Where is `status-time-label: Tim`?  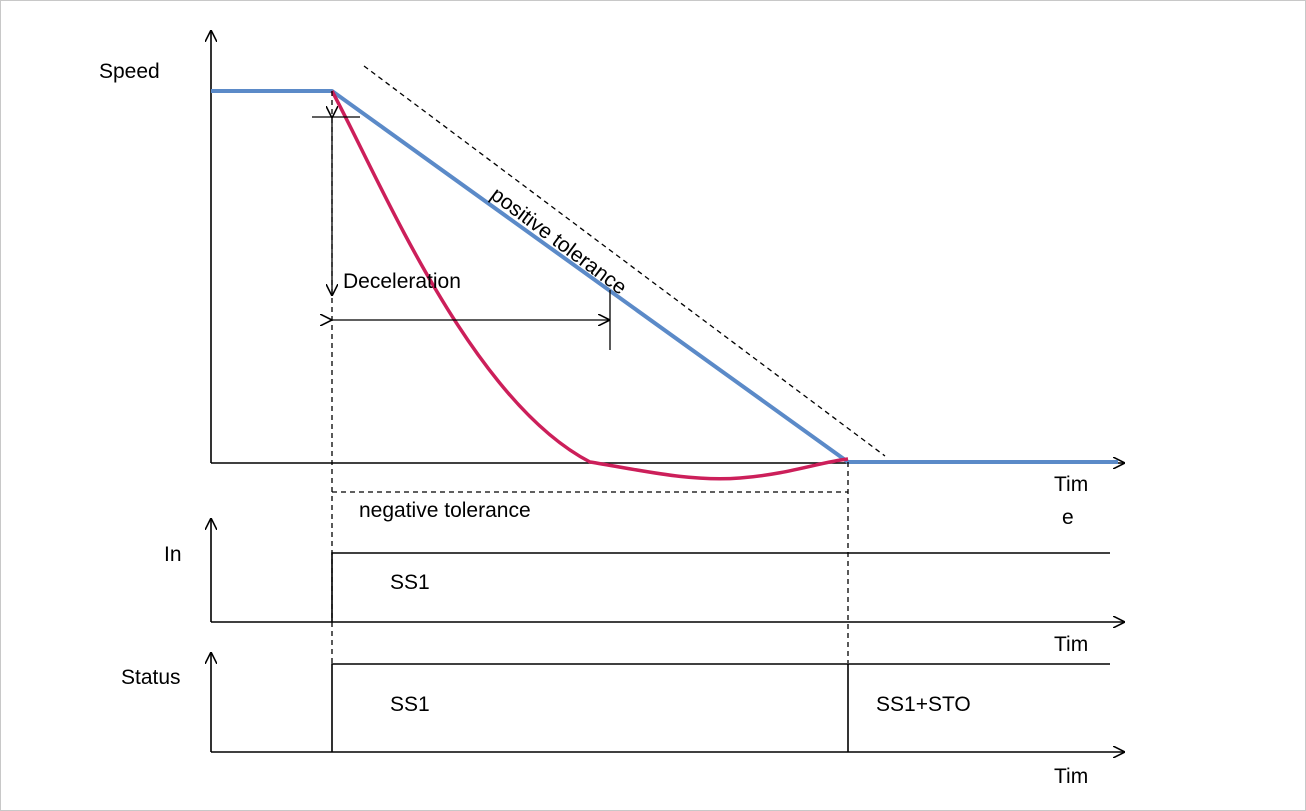 status-time-label: Tim is located at coordinates (1071, 776).